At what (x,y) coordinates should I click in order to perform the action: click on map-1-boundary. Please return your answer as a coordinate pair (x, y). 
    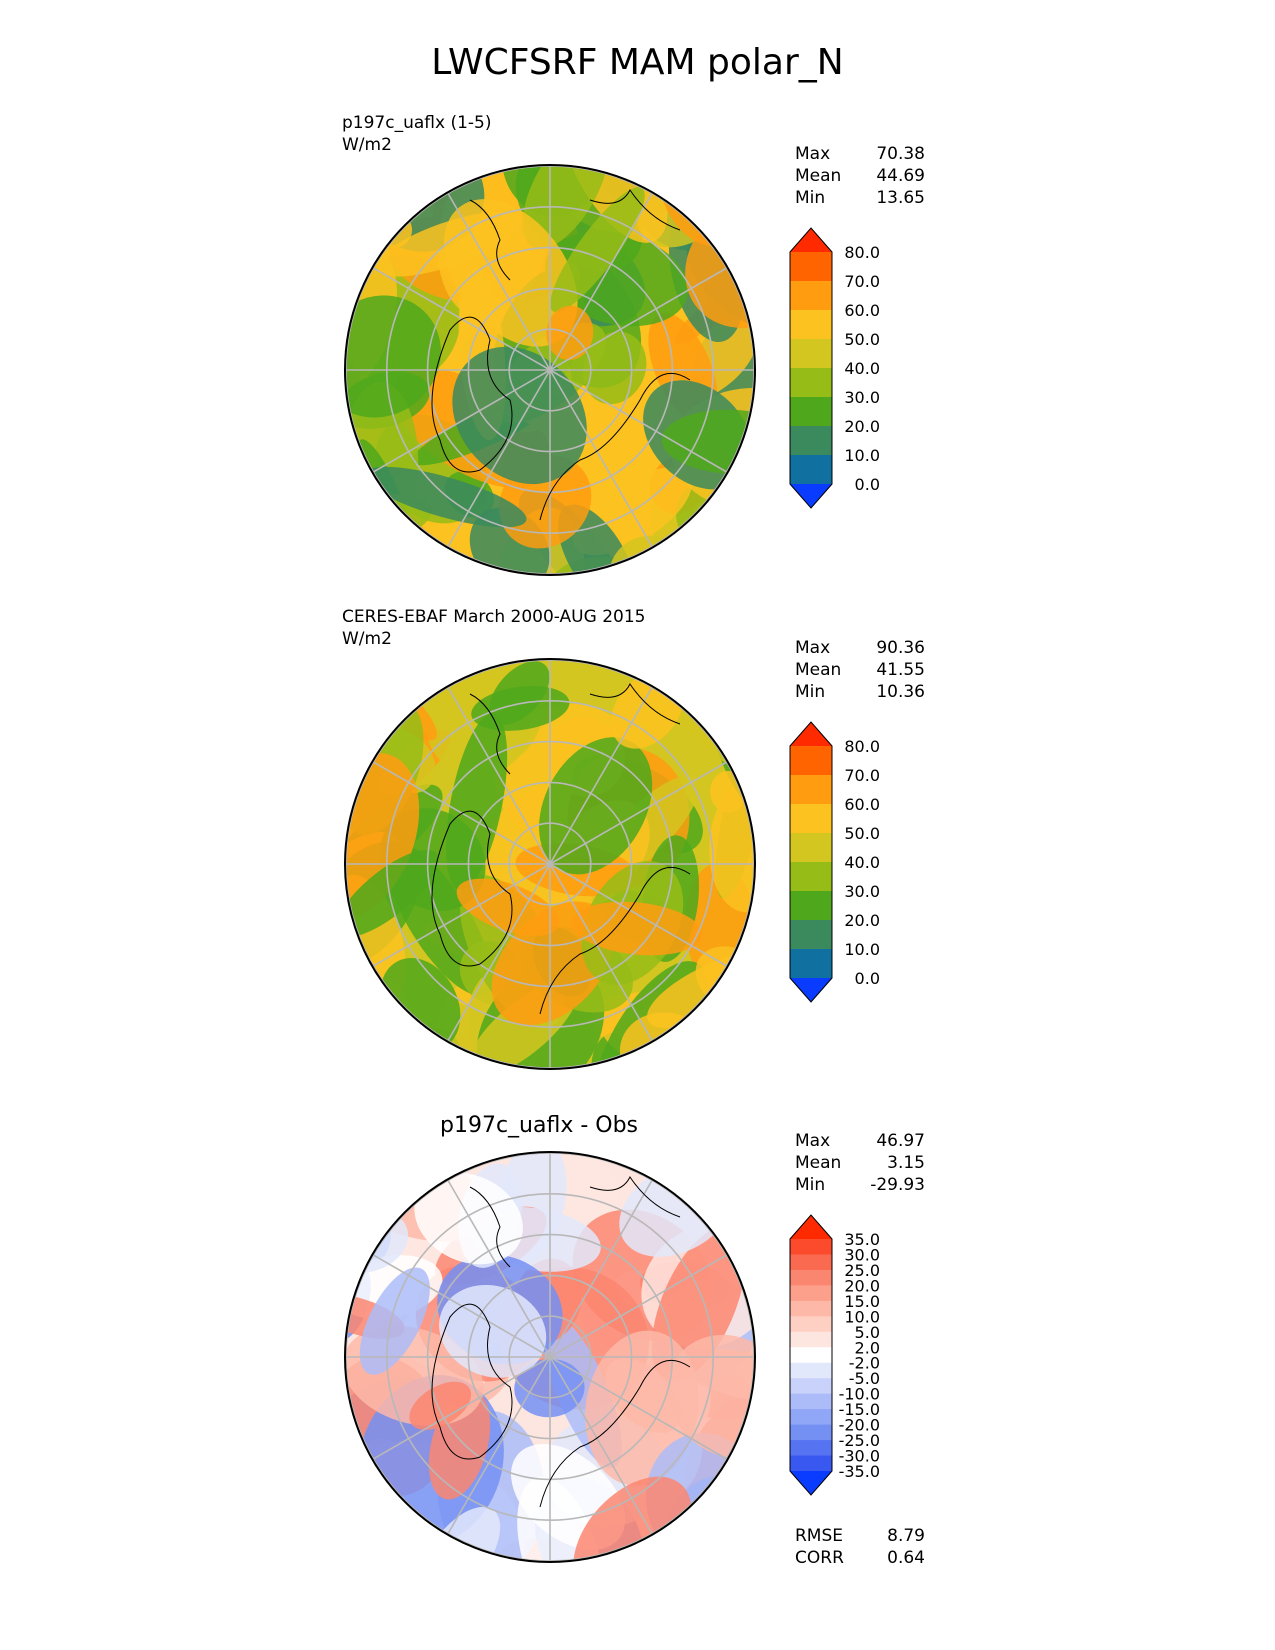
    Looking at the image, I should click on (550, 370).